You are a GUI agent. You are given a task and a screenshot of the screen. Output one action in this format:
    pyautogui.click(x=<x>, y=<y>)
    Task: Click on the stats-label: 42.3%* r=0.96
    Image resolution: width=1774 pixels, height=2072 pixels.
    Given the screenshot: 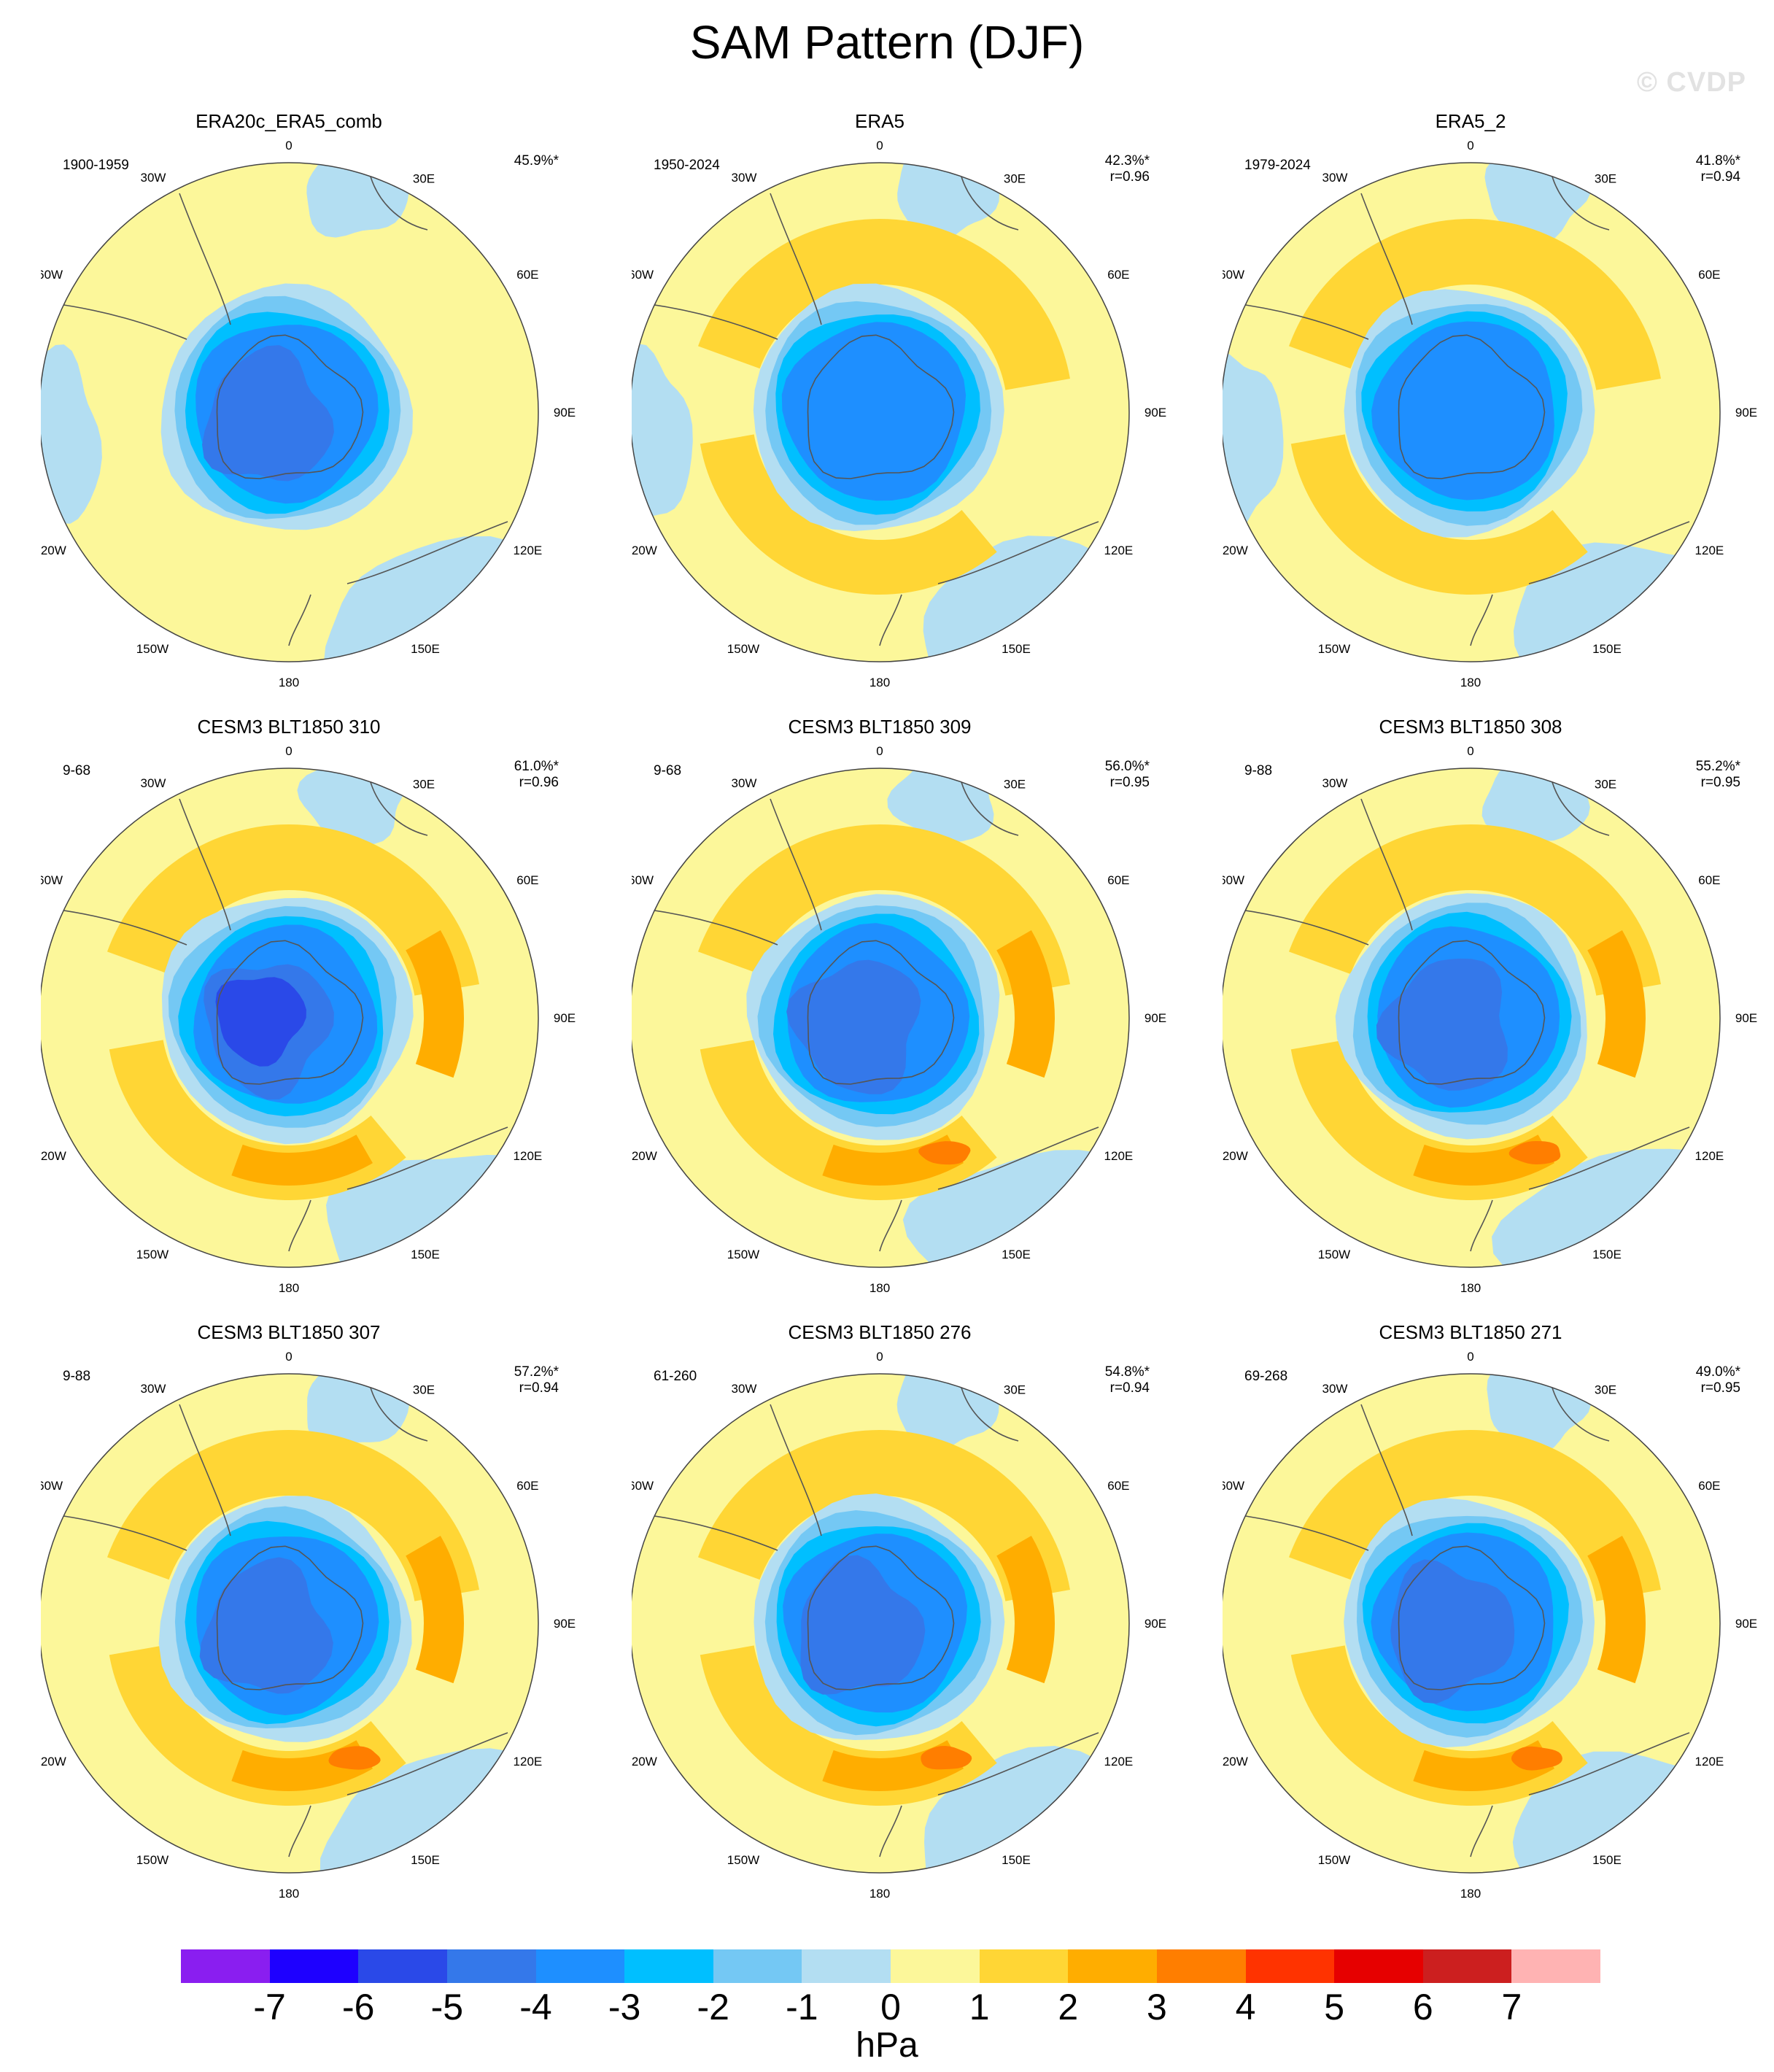 What is the action you would take?
    pyautogui.click(x=1127, y=169)
    